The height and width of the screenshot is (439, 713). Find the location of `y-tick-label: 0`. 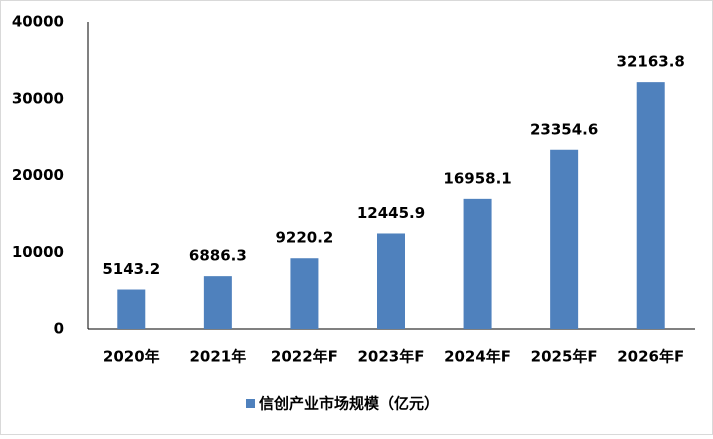

y-tick-label: 0 is located at coordinates (59, 329).